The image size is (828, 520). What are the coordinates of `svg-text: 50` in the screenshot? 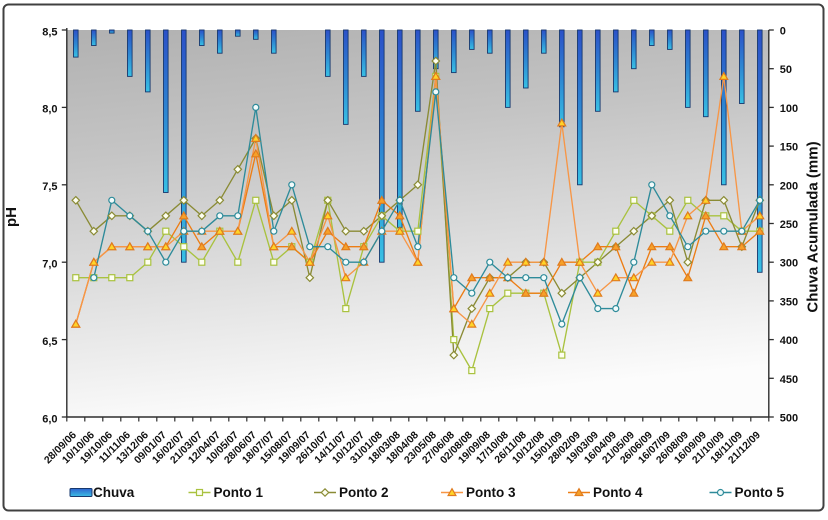 It's located at (786, 70).